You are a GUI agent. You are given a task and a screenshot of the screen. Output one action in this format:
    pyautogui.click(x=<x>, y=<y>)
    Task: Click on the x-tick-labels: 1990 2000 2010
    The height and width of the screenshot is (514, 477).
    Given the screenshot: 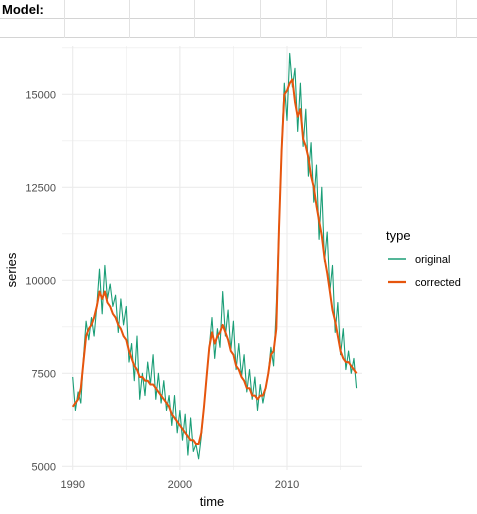 What is the action you would take?
    pyautogui.click(x=179, y=485)
    